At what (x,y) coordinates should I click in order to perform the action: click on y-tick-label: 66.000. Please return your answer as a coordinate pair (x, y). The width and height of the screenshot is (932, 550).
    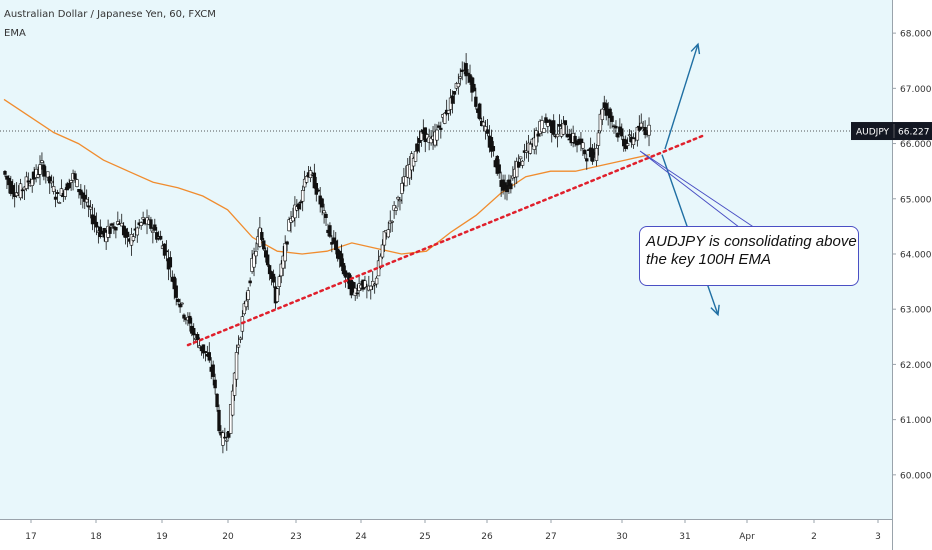
    Looking at the image, I should click on (916, 145).